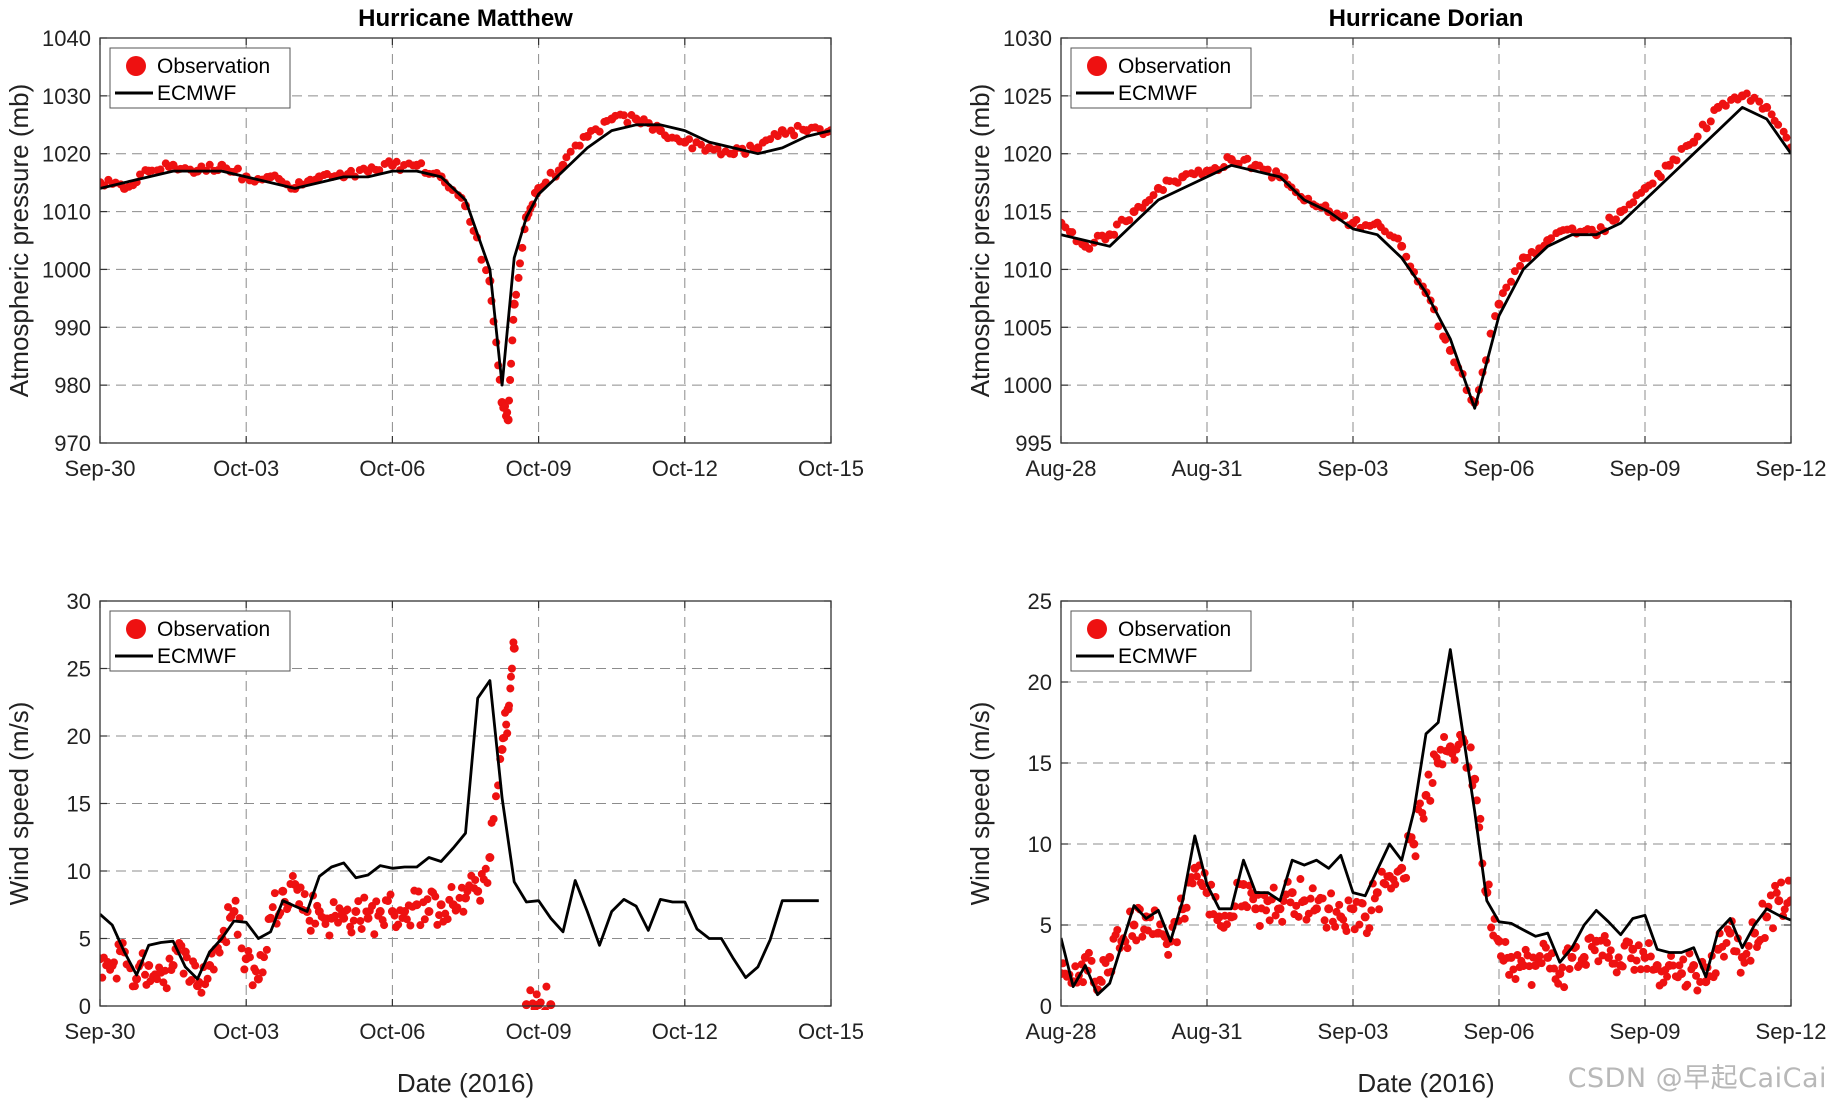  Describe the element at coordinates (1097, 629) in the screenshot. I see `legend-observation-marker` at that location.